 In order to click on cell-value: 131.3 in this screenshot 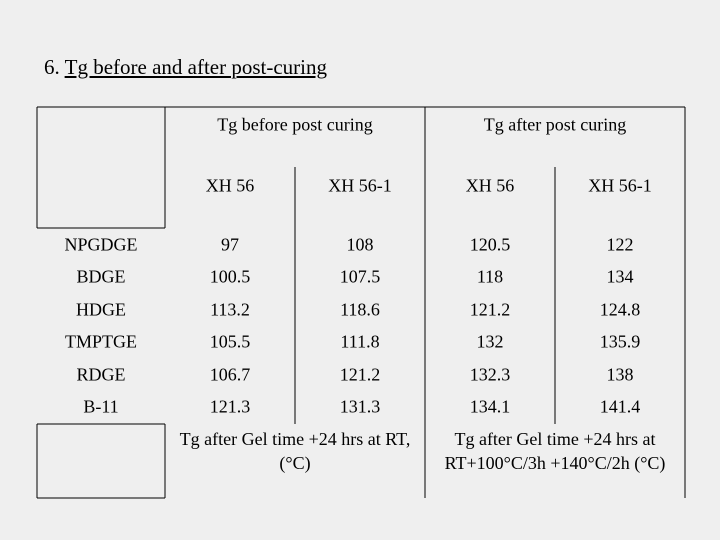, I will do `click(360, 406)`.